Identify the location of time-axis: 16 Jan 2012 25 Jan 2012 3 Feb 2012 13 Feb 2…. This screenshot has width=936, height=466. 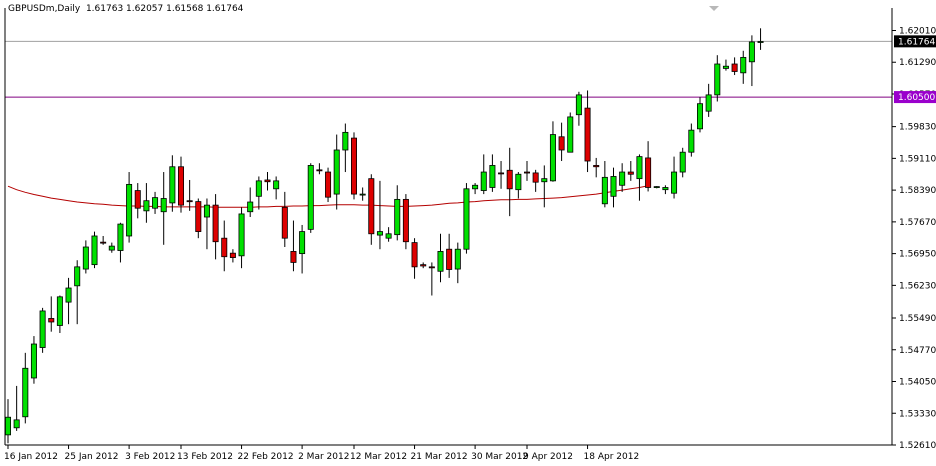
(321, 453).